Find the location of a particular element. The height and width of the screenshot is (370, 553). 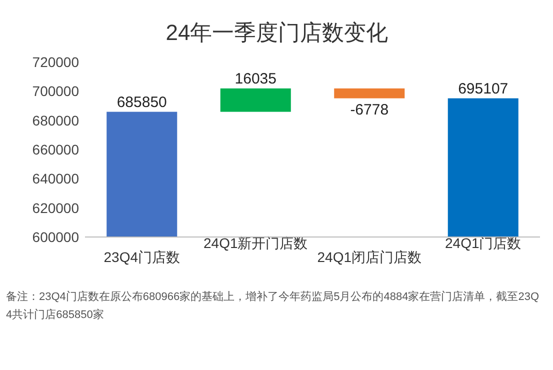

y-tick-label: 600000 is located at coordinates (56, 237).